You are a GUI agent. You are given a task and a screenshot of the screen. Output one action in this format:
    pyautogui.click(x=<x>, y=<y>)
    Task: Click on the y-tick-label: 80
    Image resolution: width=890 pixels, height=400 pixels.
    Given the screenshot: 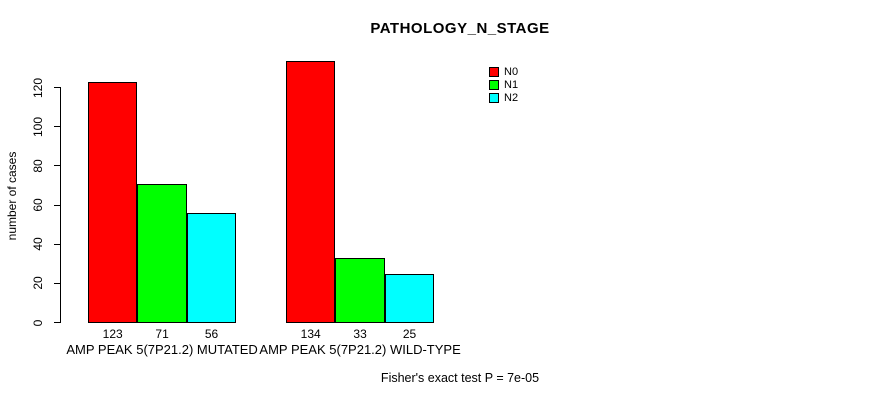 What is the action you would take?
    pyautogui.click(x=38, y=166)
    